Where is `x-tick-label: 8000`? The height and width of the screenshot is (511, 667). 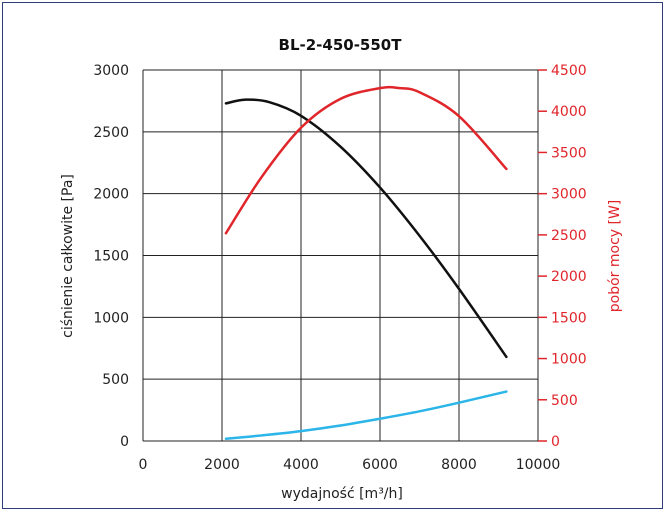
x-tick-label: 8000 is located at coordinates (459, 465).